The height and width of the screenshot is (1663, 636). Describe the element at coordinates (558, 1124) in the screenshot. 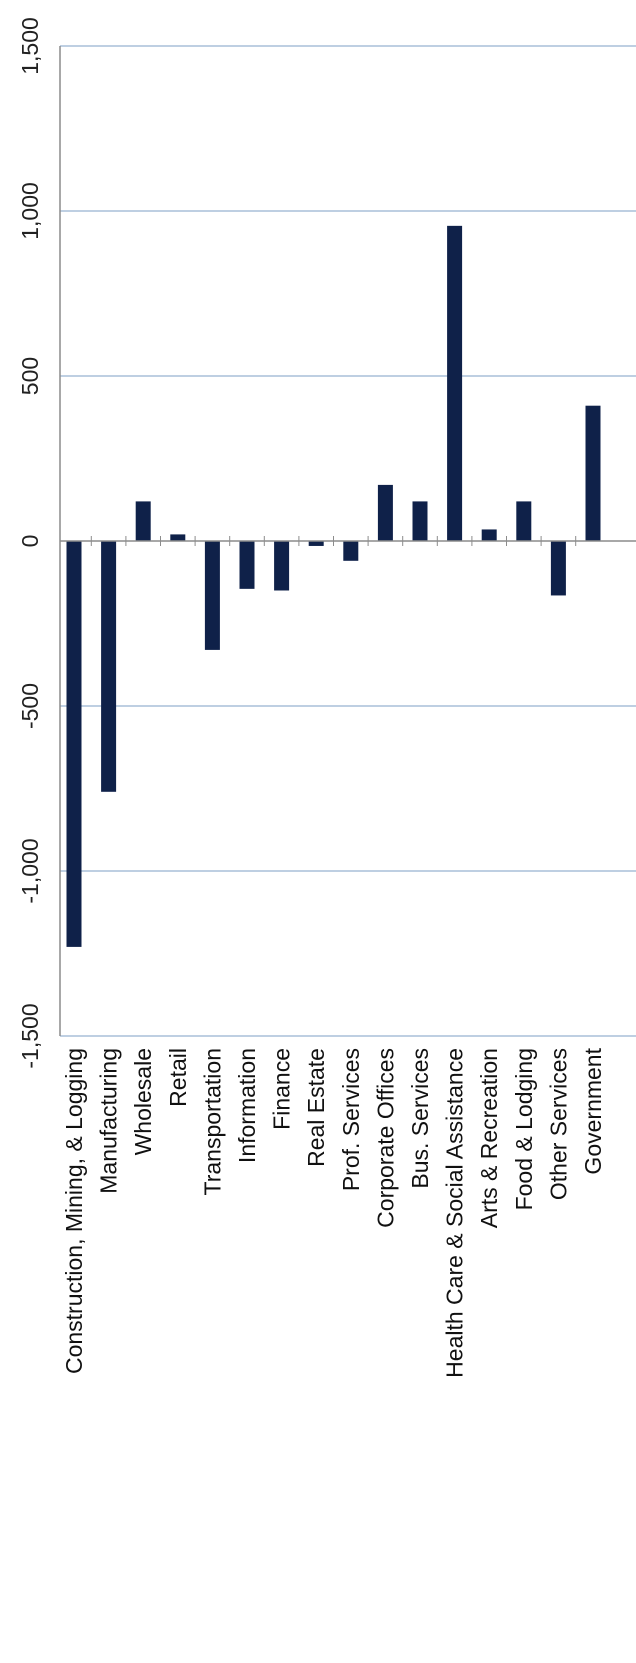

I see `category-label: Other Services` at that location.